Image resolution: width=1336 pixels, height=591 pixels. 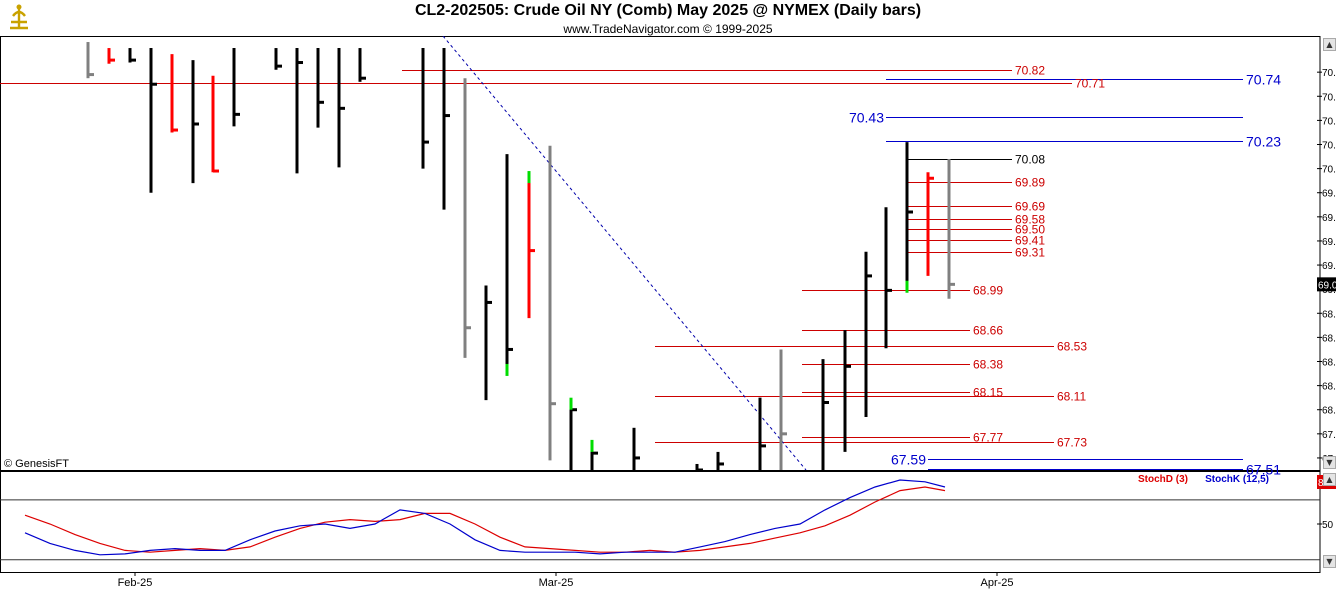 I want to click on stoch-scroll-up-button: ▲, so click(x=1329, y=479).